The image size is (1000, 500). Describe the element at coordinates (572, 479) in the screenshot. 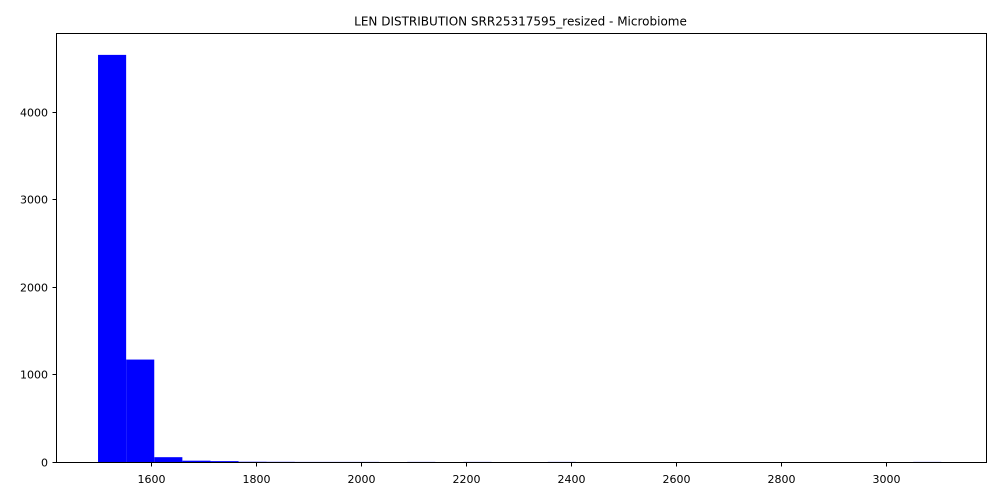

I see `x-tick-label: 2400` at that location.